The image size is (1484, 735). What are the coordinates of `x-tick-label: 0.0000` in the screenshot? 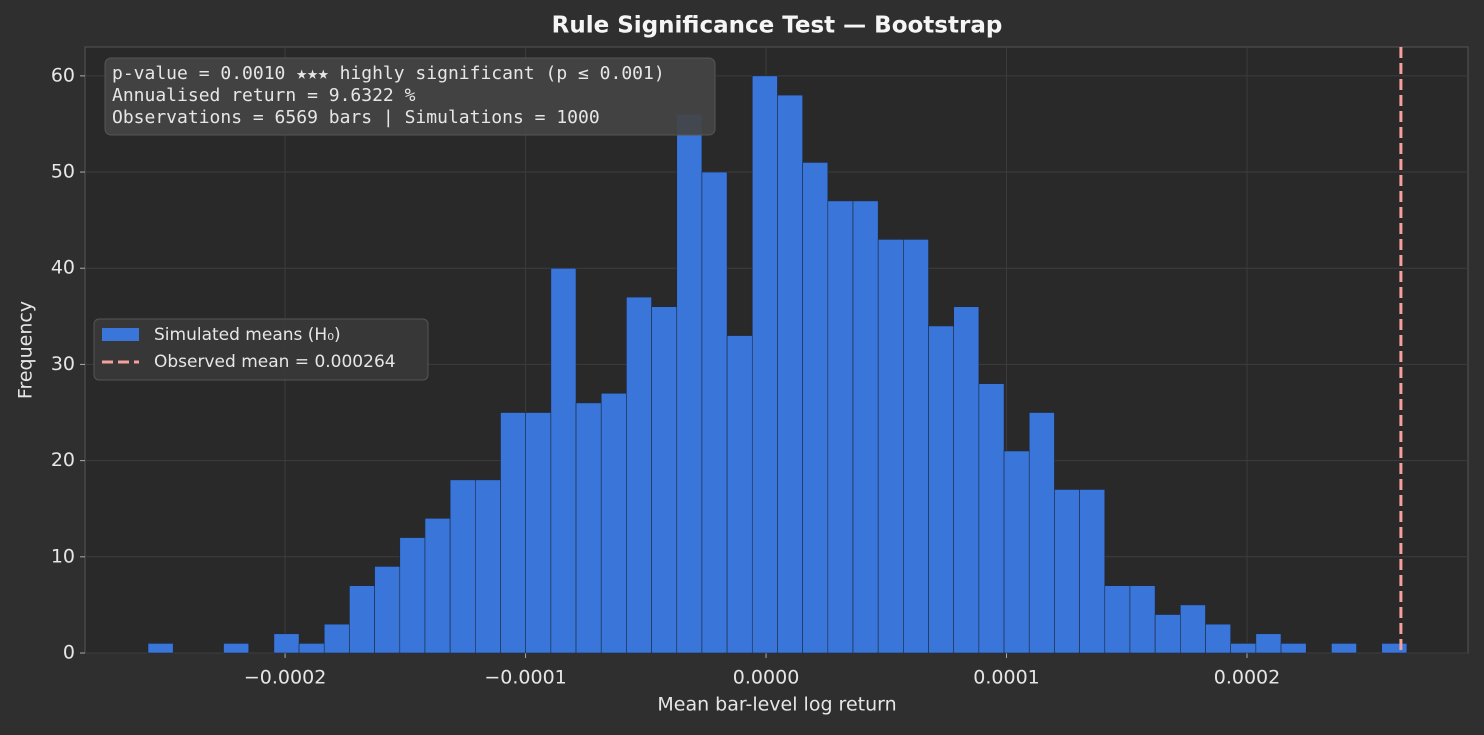 It's located at (766, 678).